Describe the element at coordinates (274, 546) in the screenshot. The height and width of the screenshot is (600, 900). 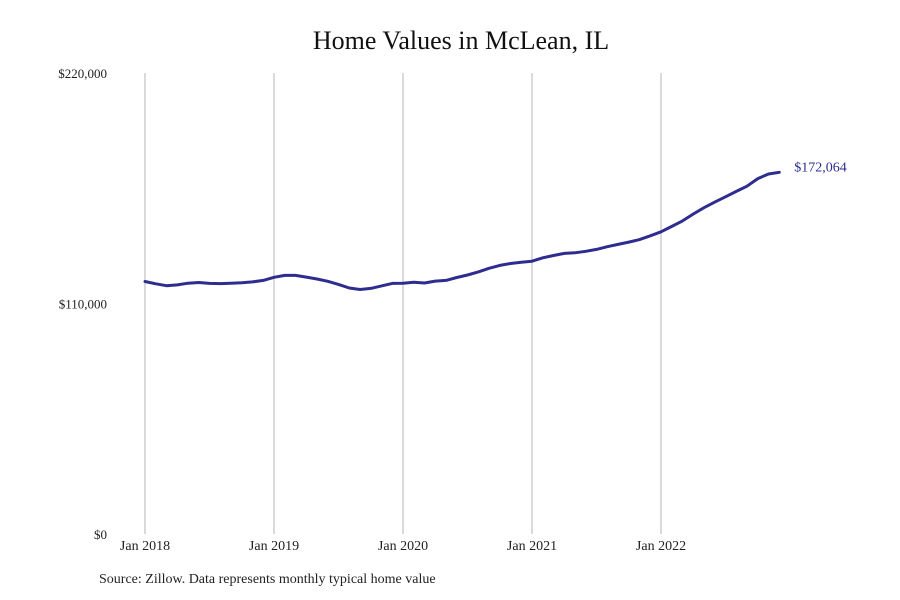
I see `x-tick-label: Jan 2019` at that location.